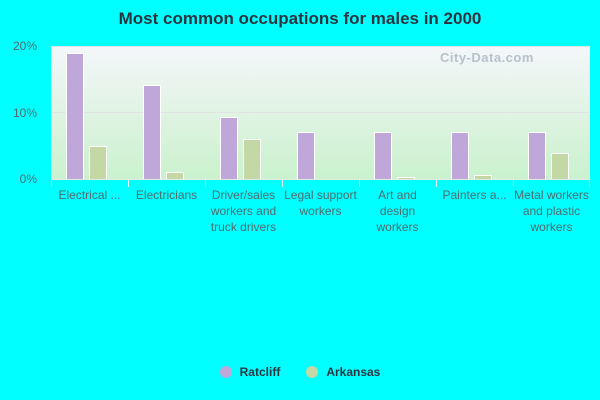  I want to click on watermark: City-Data.com, so click(487, 57).